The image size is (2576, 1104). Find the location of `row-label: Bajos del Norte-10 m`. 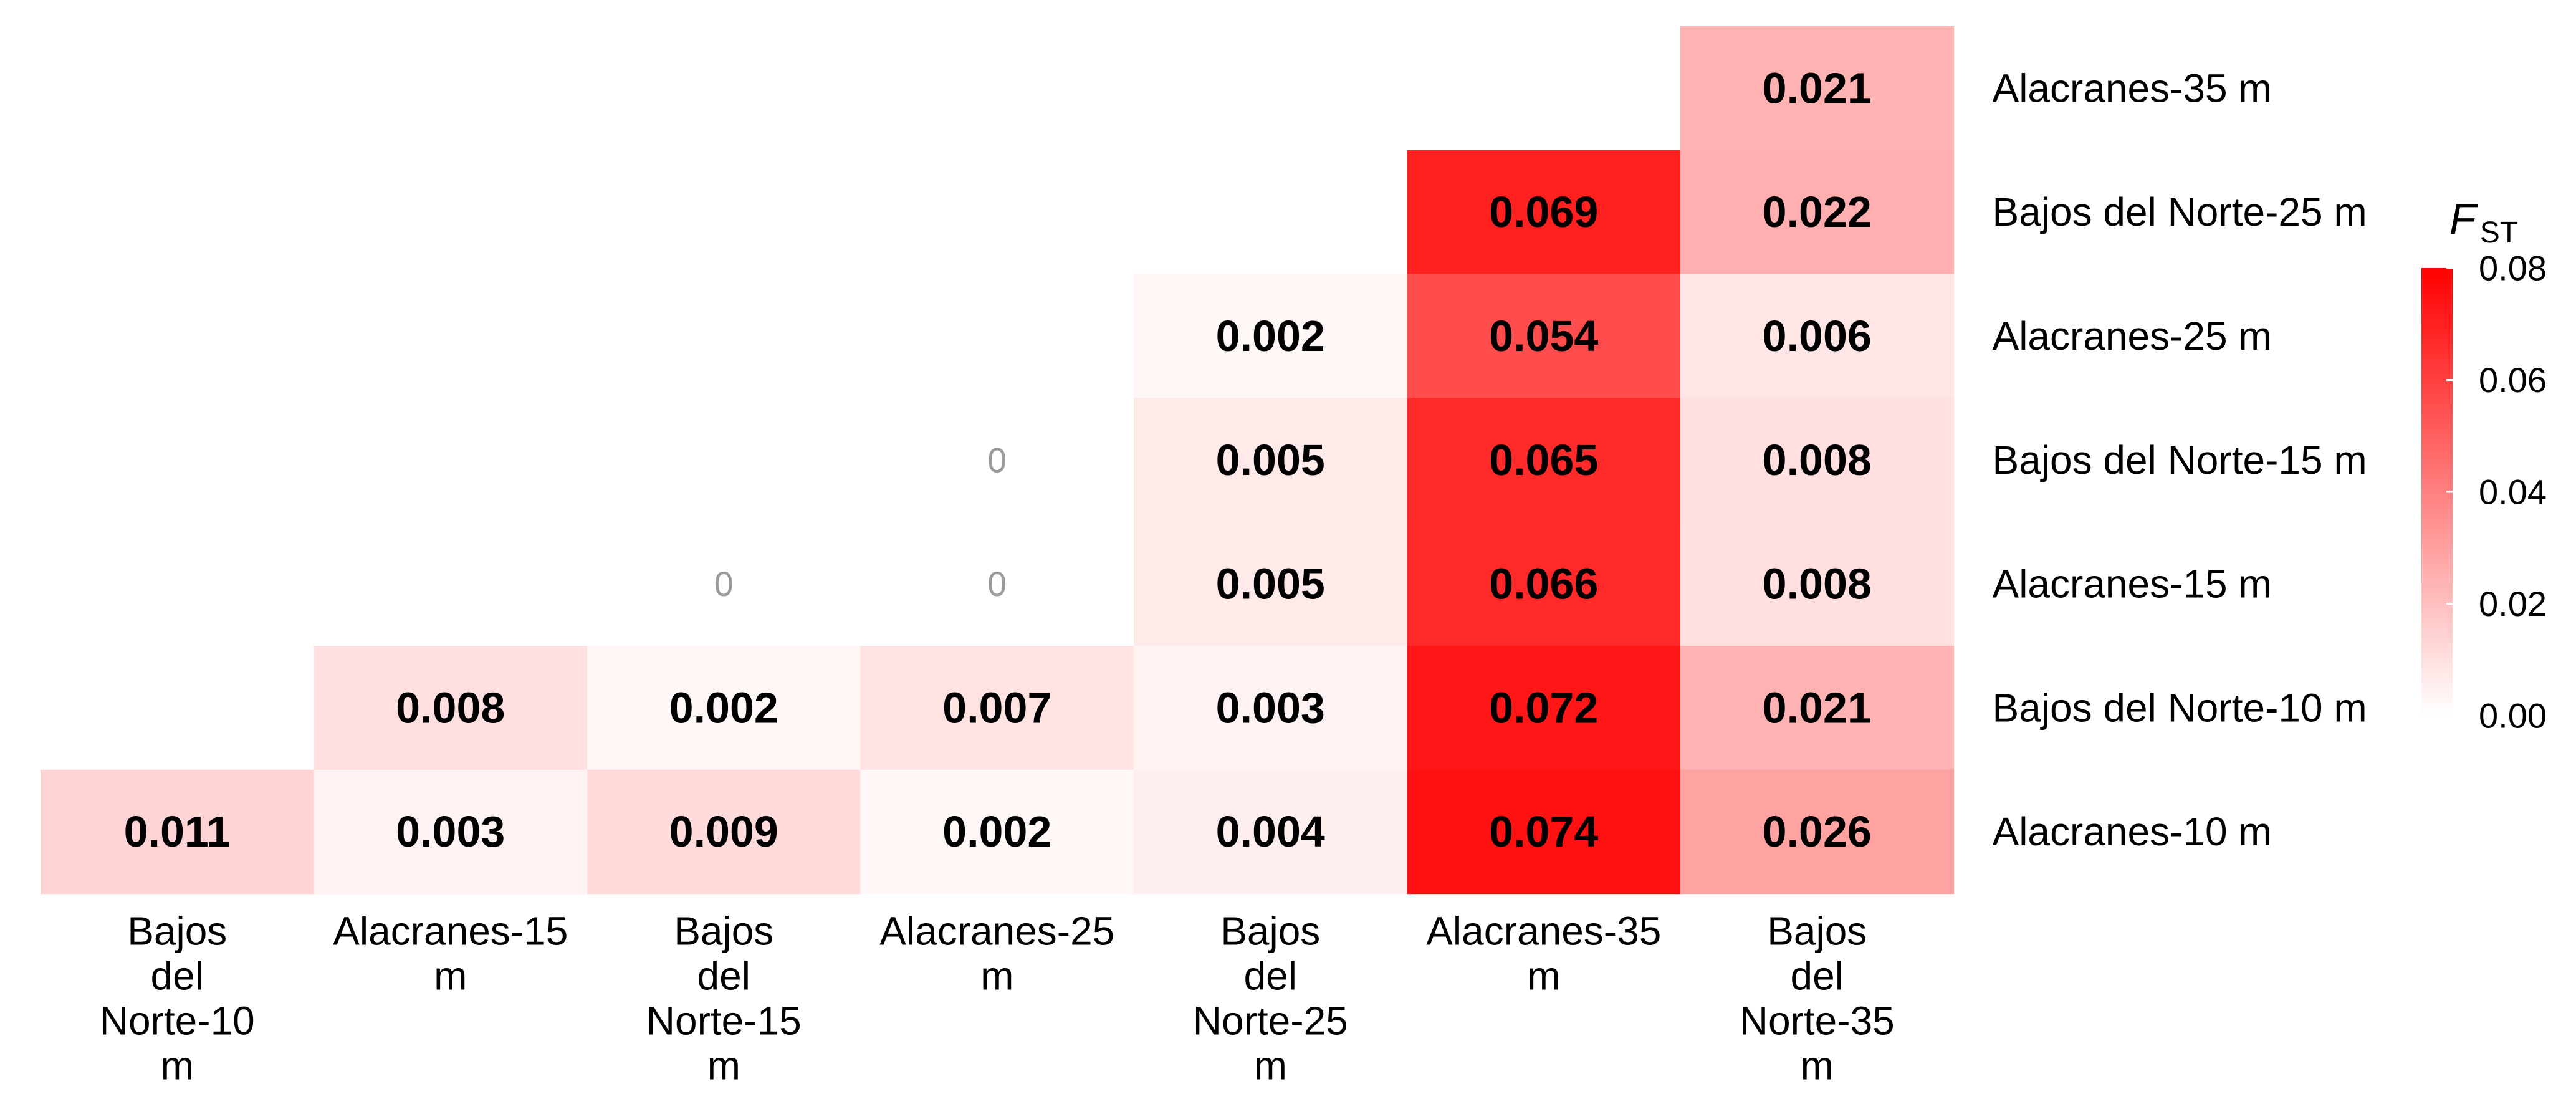

row-label: Bajos del Norte-10 m is located at coordinates (2180, 707).